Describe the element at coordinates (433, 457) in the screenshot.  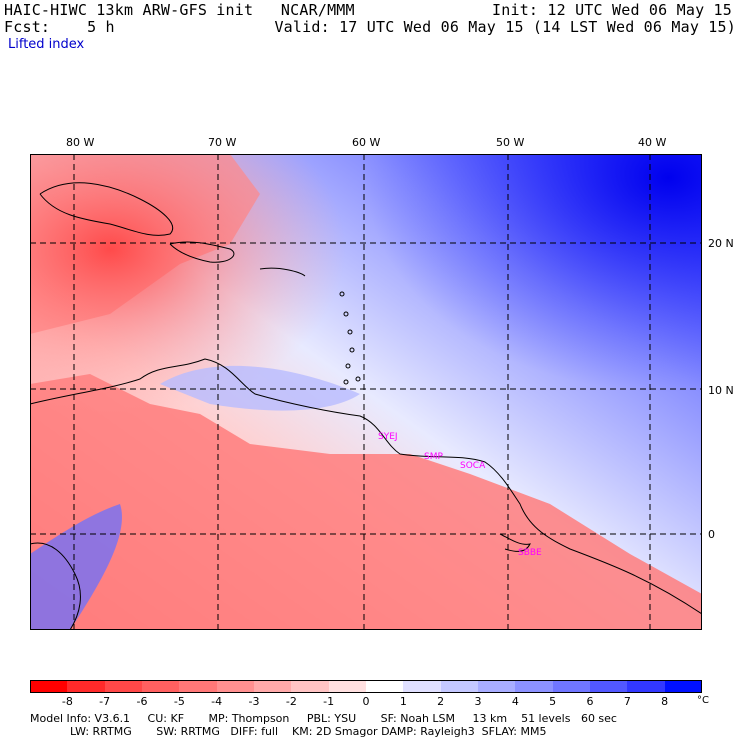
I see `station-label: SMP` at that location.